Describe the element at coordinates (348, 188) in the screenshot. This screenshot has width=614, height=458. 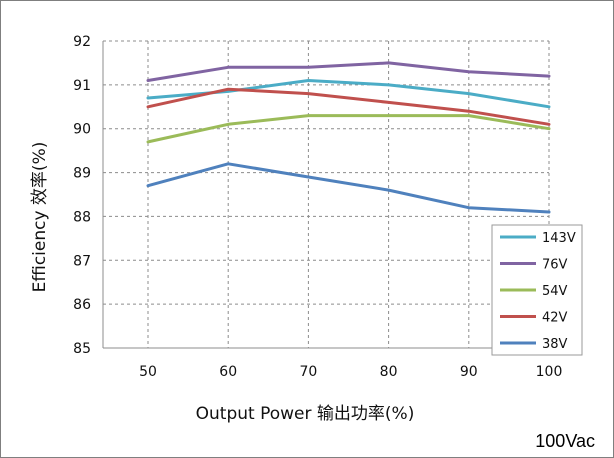
I see `series-line-38V` at that location.